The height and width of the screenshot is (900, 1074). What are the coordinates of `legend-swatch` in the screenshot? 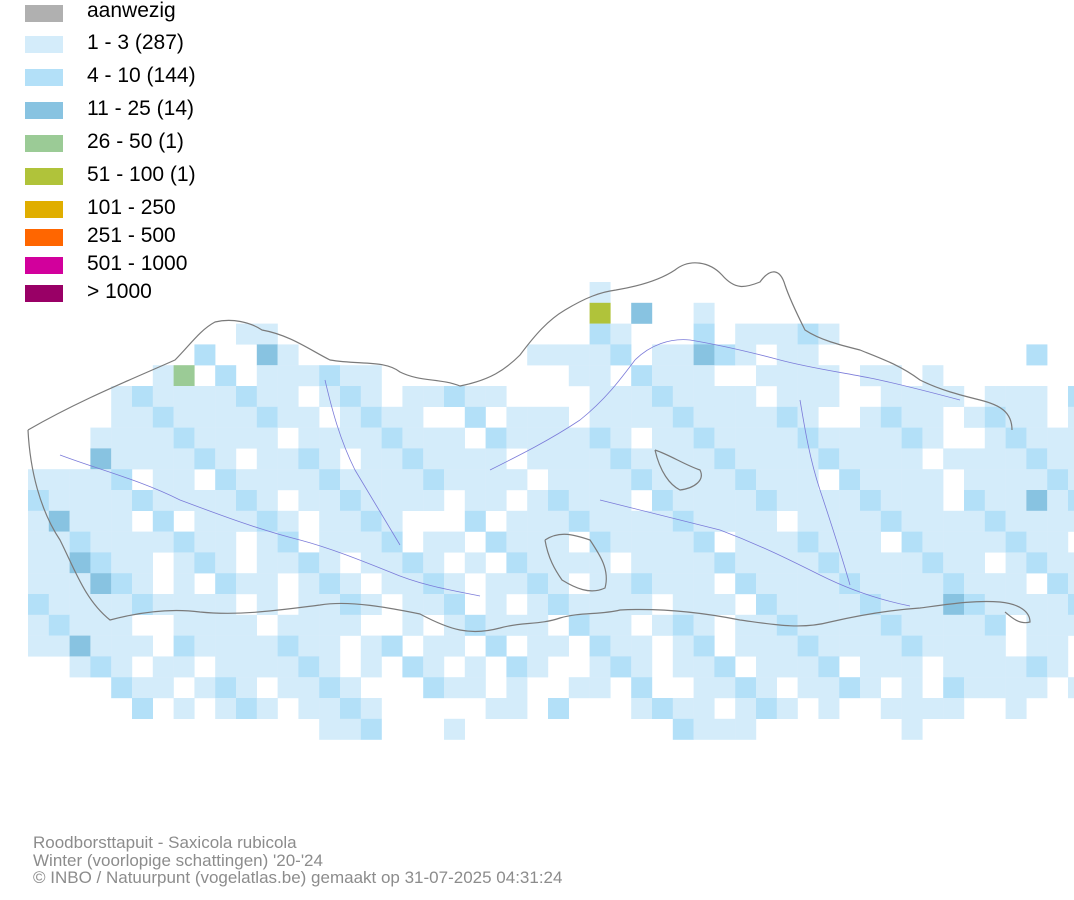 It's located at (44, 209).